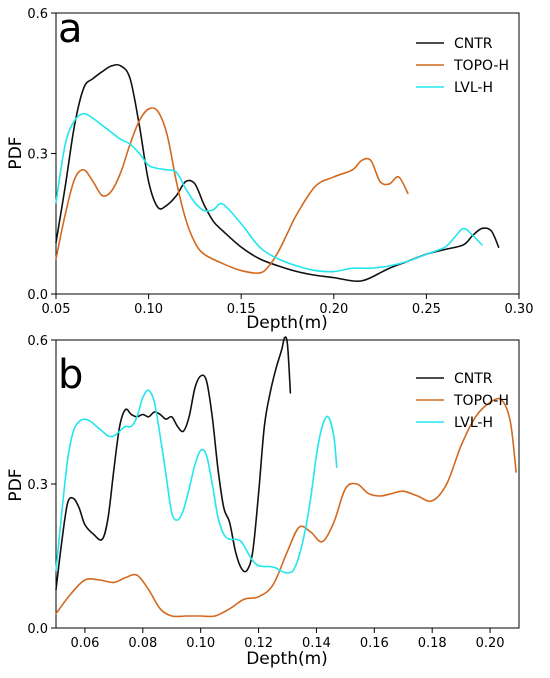 This screenshot has width=550, height=678. I want to click on x-tick-label: 0.16, so click(374, 643).